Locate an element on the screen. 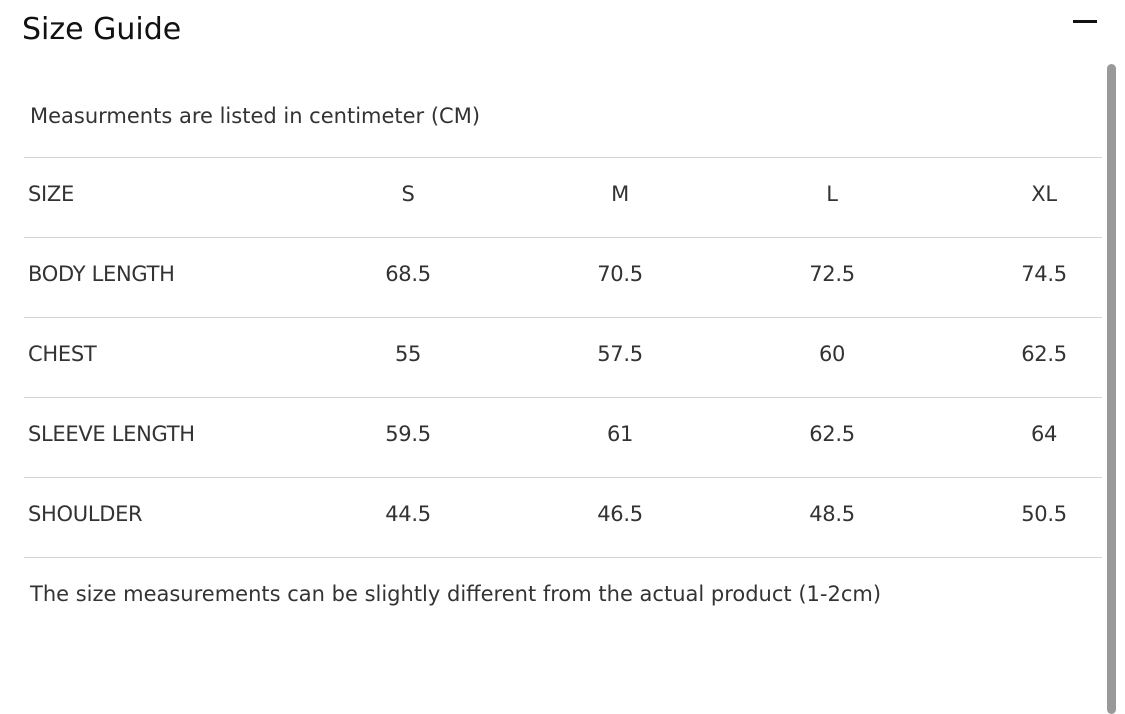 Image resolution: width=1125 pixels, height=714 pixels. measurement: 68.5 is located at coordinates (408, 274).